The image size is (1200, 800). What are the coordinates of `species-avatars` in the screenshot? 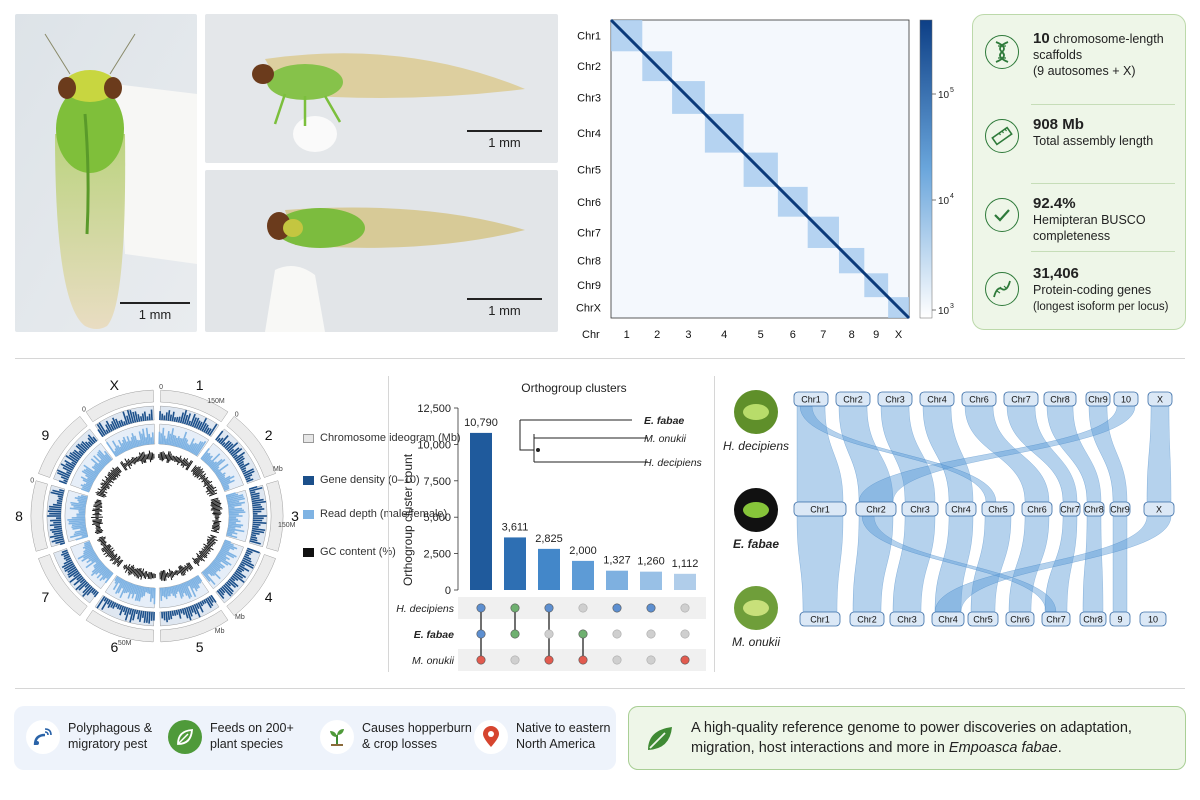 It's located at (756, 510).